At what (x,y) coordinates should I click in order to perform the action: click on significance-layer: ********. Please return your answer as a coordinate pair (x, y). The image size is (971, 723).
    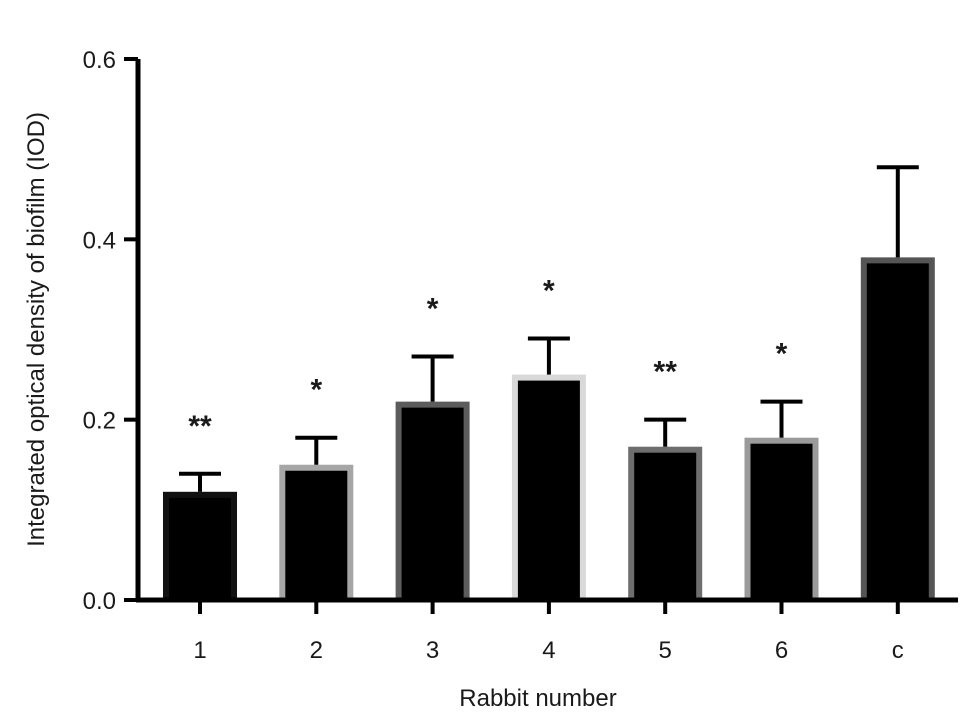
    Looking at the image, I should click on (487, 359).